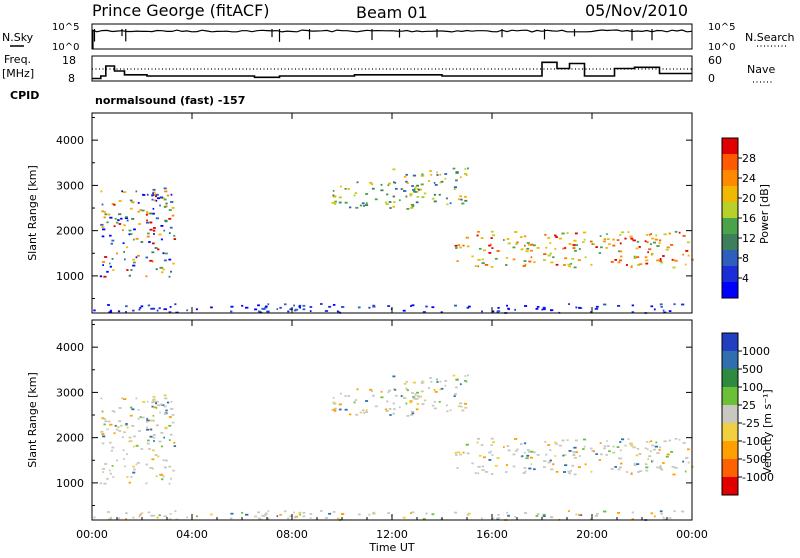 The image size is (800, 558). I want to click on colorbar-tick-label: 500, so click(752, 369).